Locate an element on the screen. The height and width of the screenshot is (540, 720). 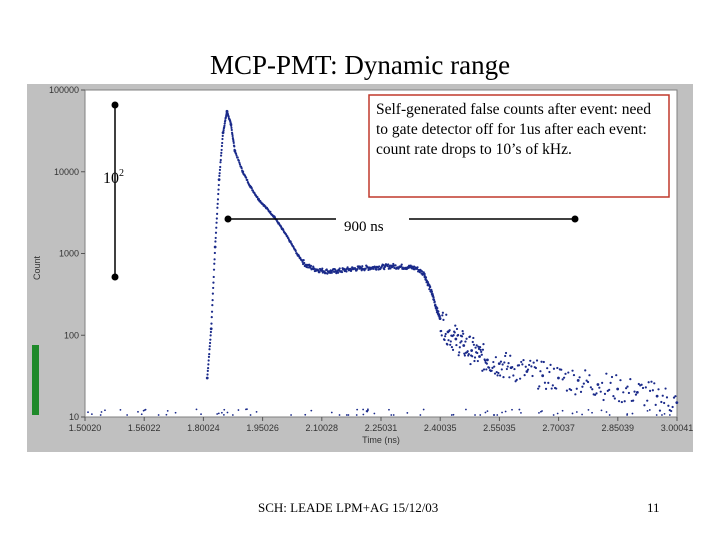
x-tick-label: 3.00041 is located at coordinates (677, 428).